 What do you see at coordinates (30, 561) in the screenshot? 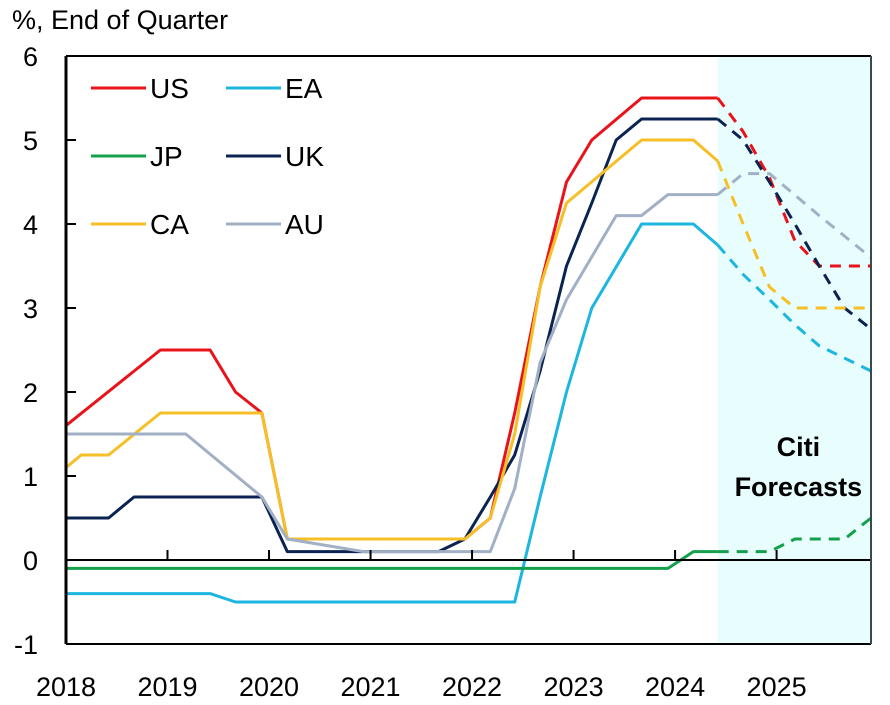
I see `y-tick-label: 0` at bounding box center [30, 561].